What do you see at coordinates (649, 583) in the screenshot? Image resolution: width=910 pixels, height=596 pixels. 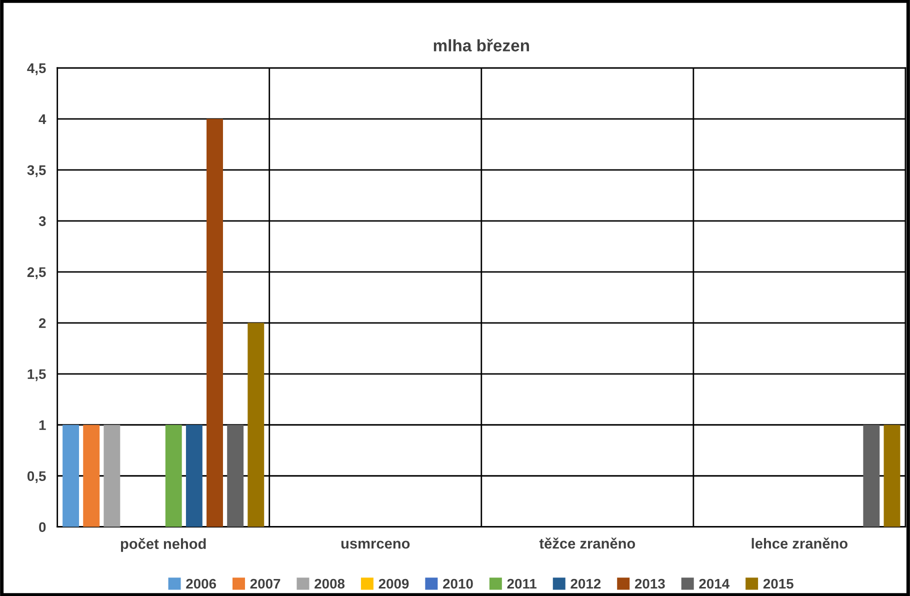 I see `legend-label: 2013` at bounding box center [649, 583].